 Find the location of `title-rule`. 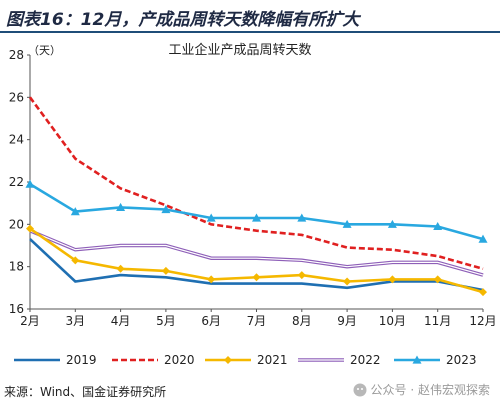

title-rule is located at coordinates (250, 32).